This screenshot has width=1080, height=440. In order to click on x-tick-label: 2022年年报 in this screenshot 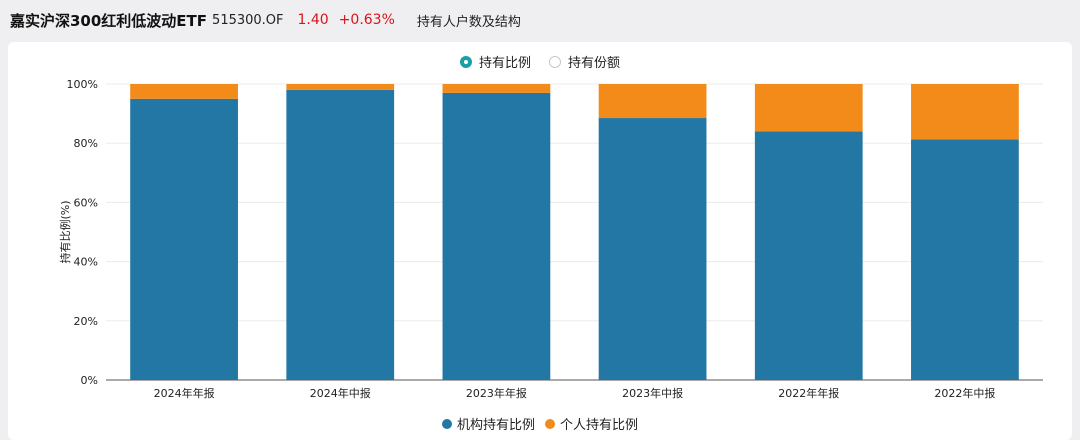, I will do `click(808, 393)`.